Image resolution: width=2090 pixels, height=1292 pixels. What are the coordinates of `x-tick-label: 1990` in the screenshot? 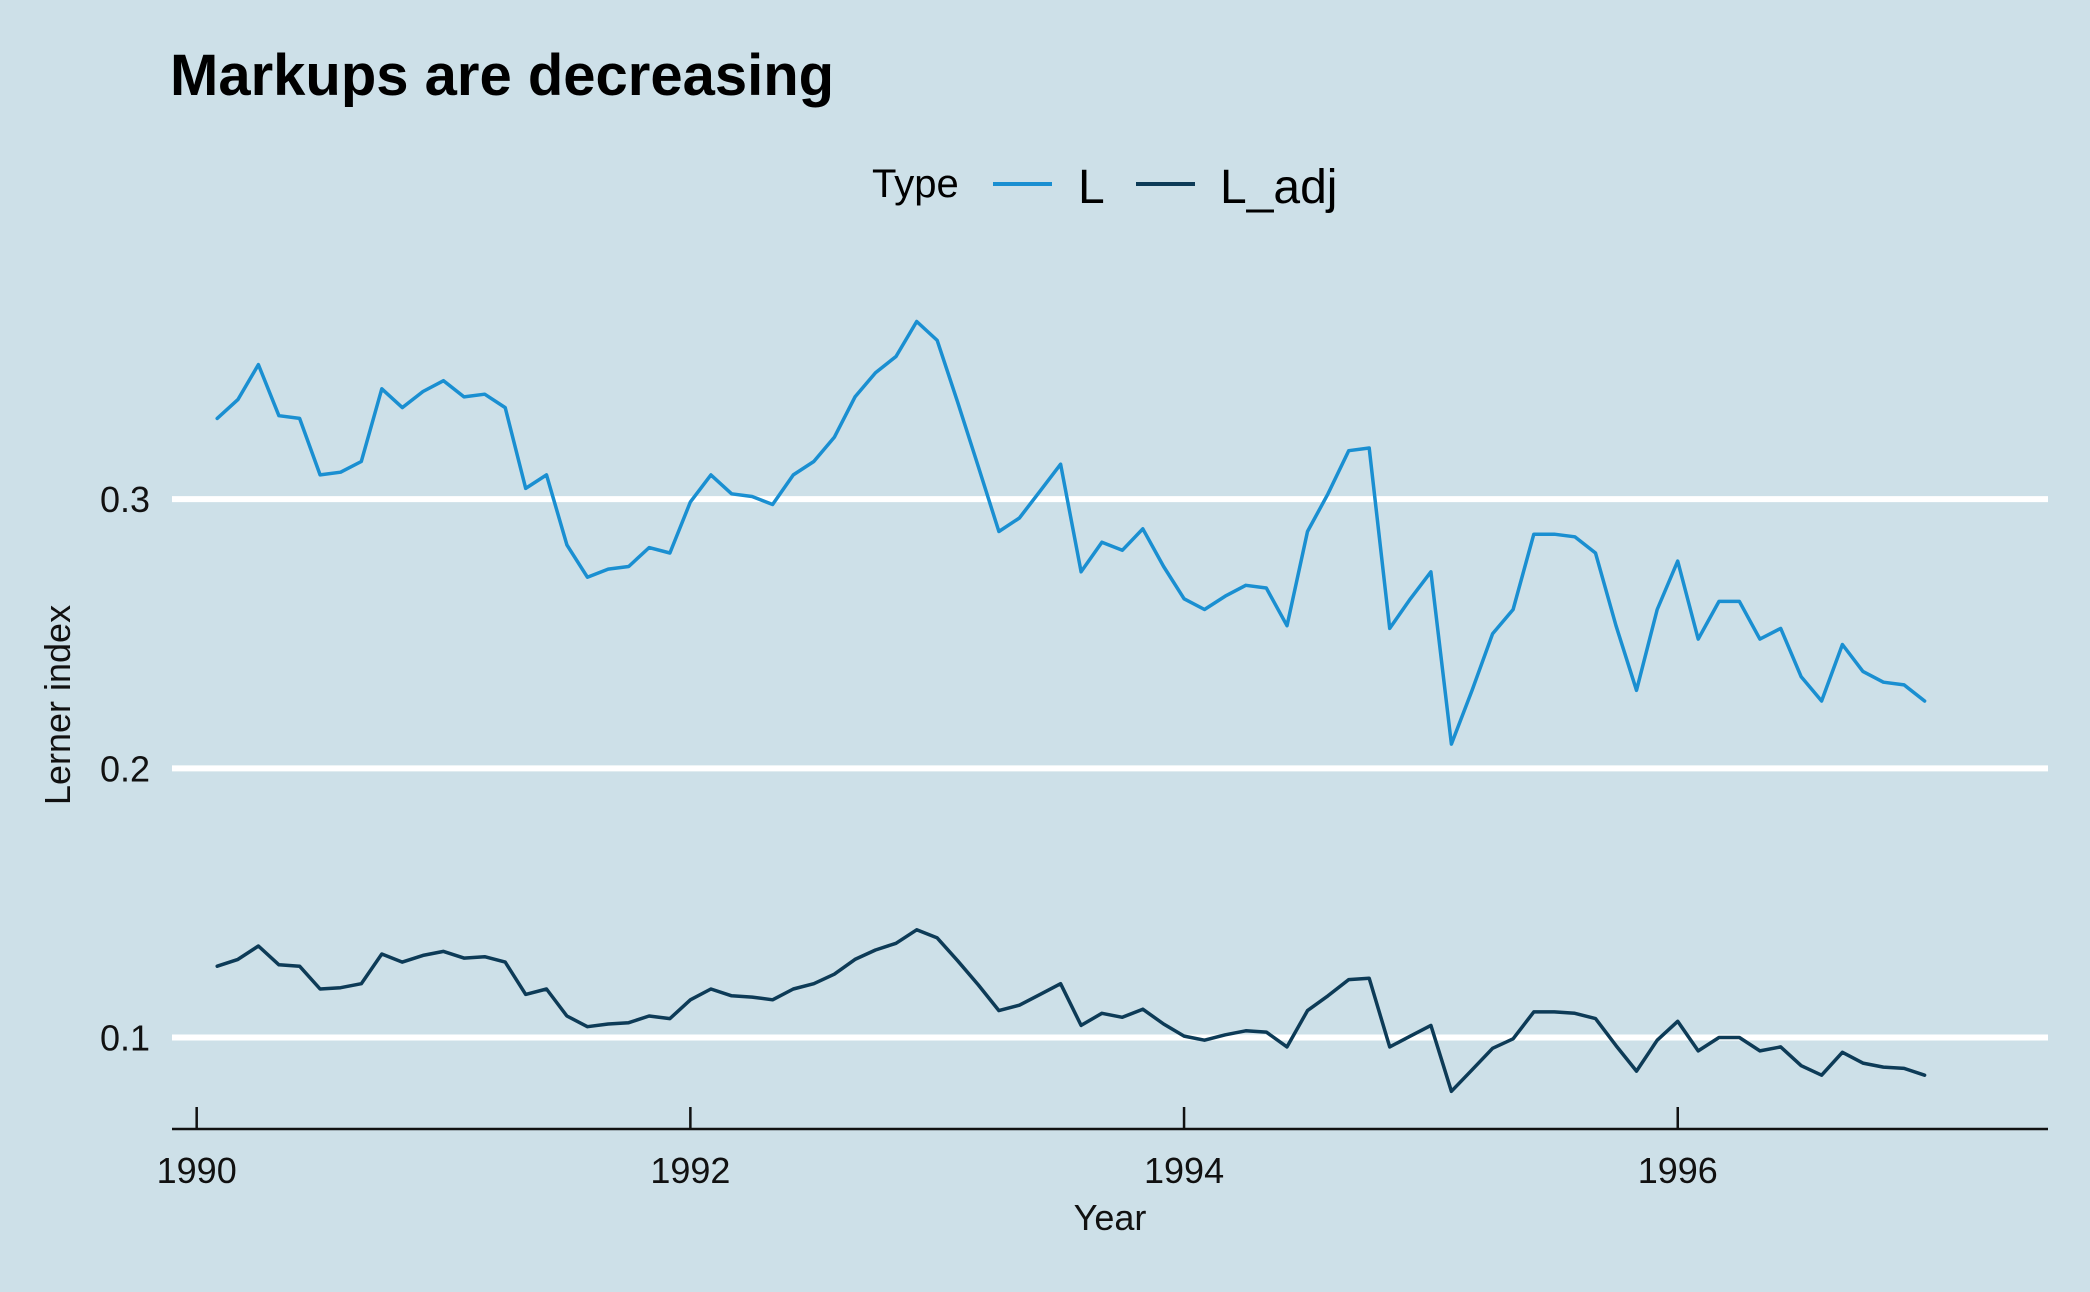 It's located at (197, 1170).